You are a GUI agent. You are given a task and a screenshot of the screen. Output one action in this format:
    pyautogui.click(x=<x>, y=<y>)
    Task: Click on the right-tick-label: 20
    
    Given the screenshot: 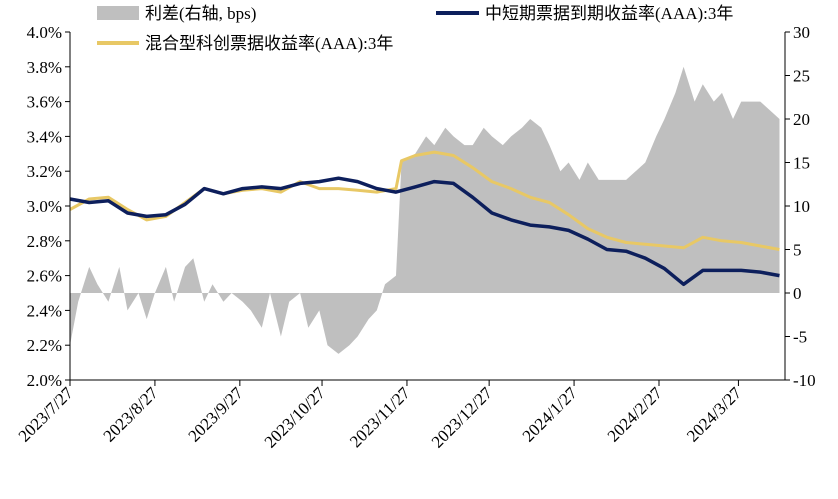 What is the action you would take?
    pyautogui.click(x=801, y=119)
    